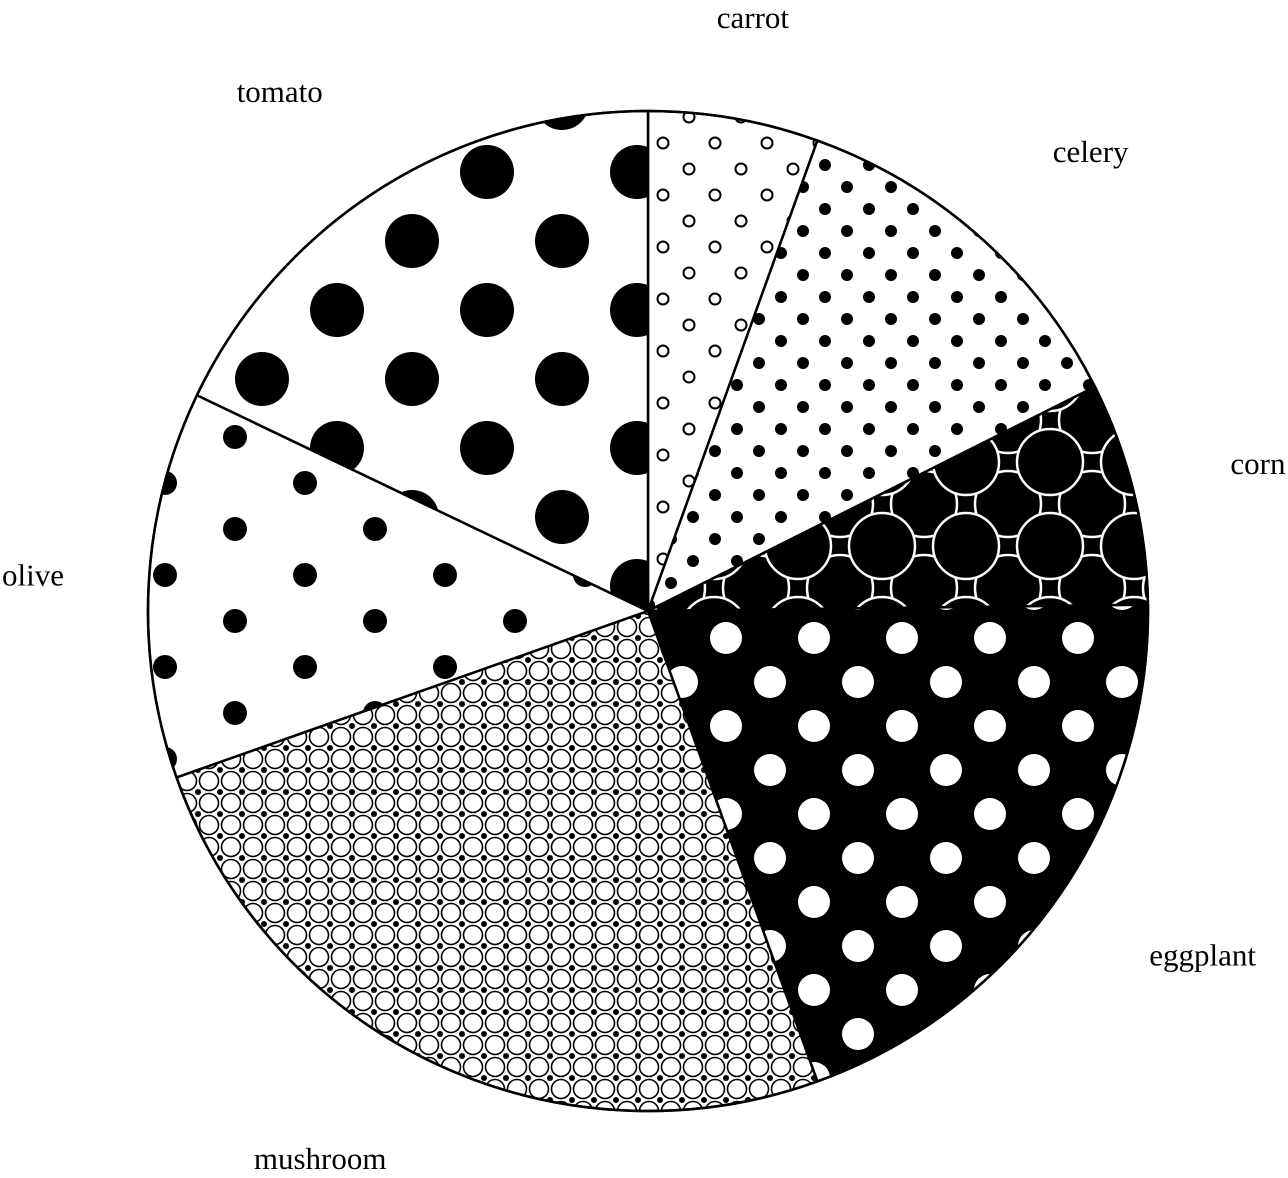  What do you see at coordinates (753, 17) in the screenshot?
I see `pie-label-carrot: carrot` at bounding box center [753, 17].